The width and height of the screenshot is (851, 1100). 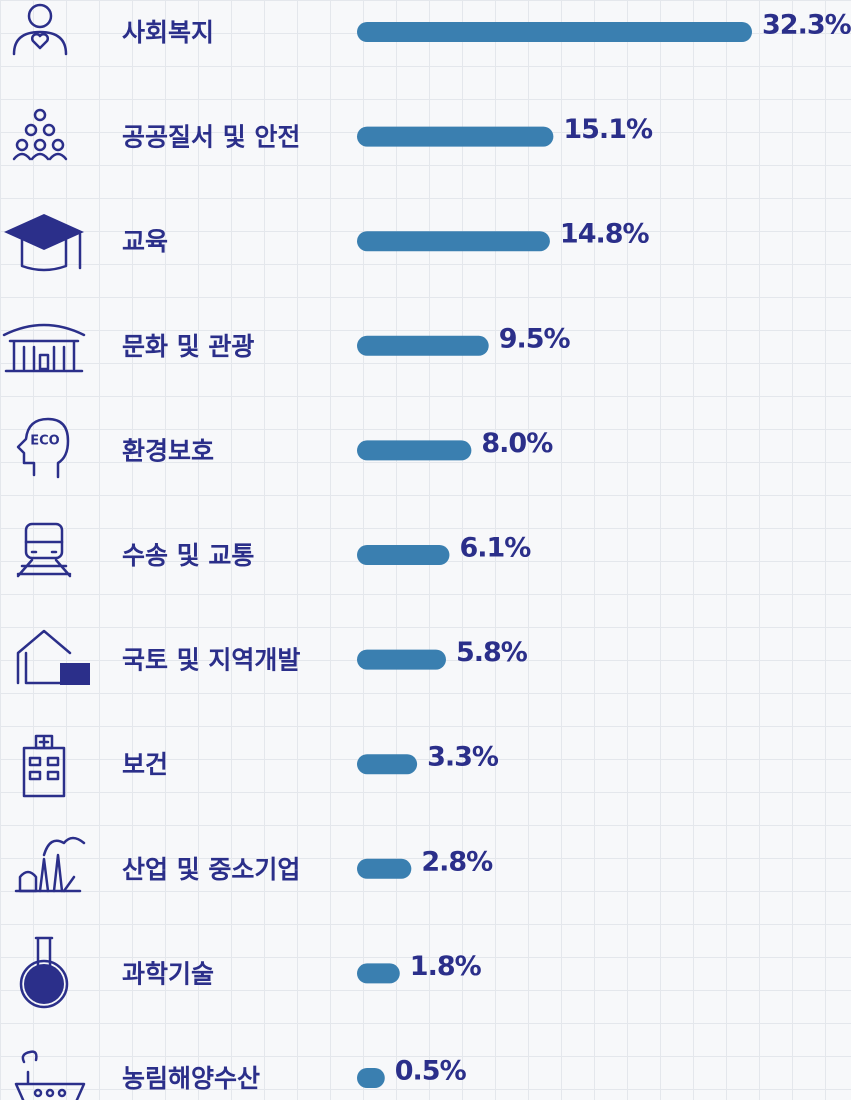 I want to click on icon-health, so click(x=44, y=766).